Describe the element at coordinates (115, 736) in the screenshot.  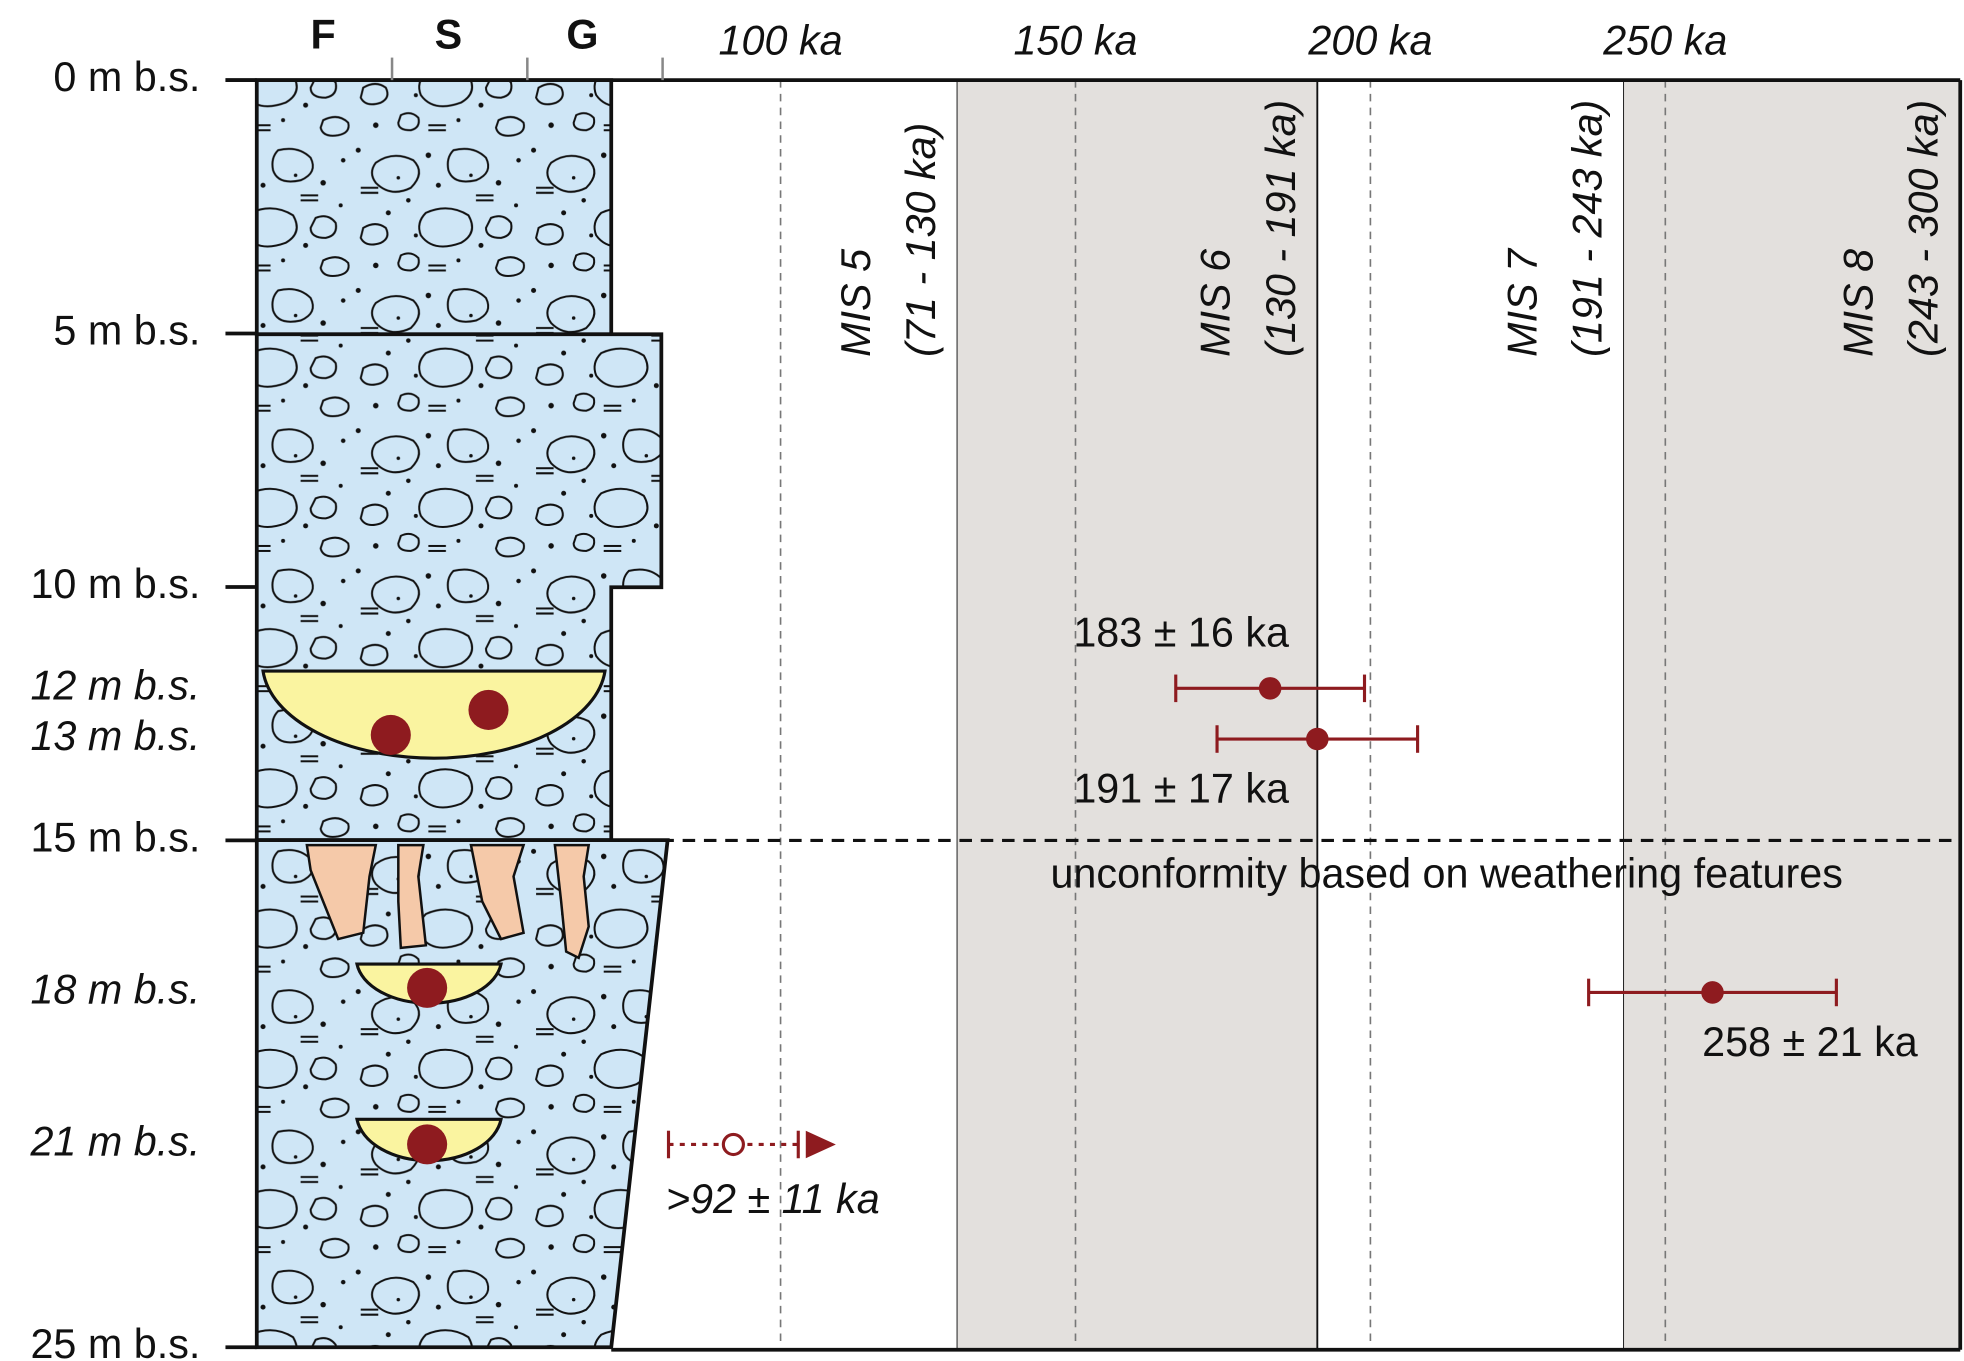
I see `sample-depth-label: 13 m b.s.` at that location.